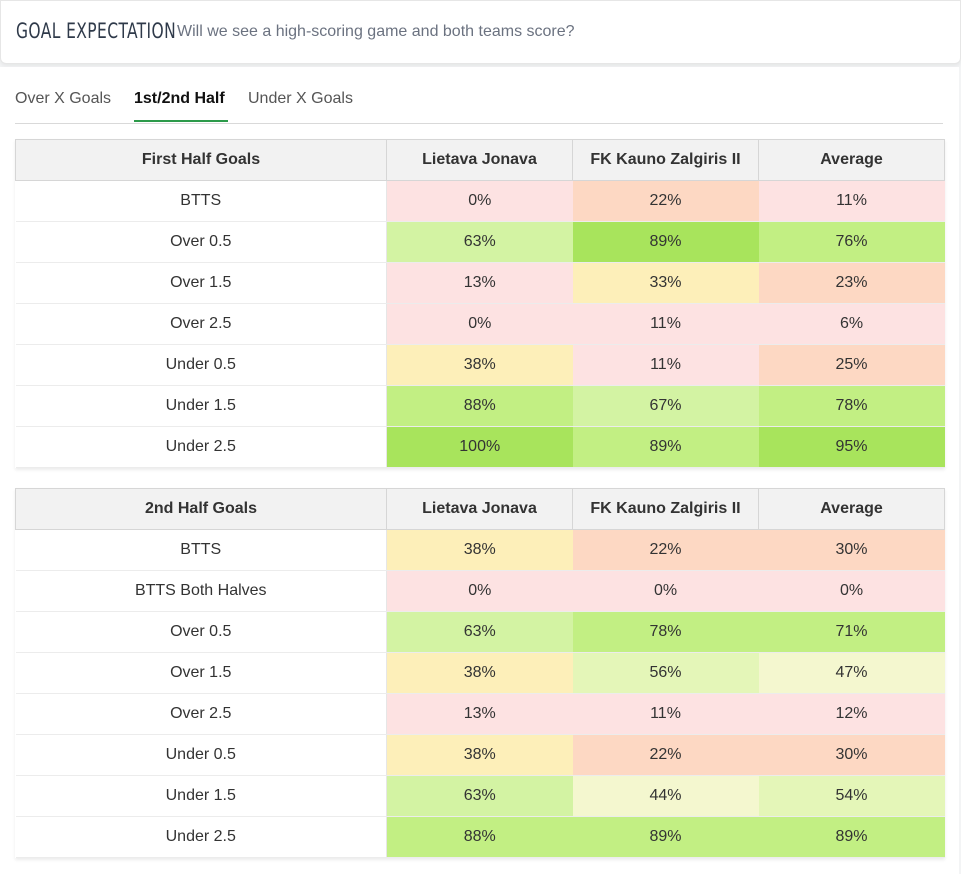  What do you see at coordinates (479, 95) in the screenshot?
I see `tab-bar: Over X Goals 1st/2nd Half Under X Goals` at bounding box center [479, 95].